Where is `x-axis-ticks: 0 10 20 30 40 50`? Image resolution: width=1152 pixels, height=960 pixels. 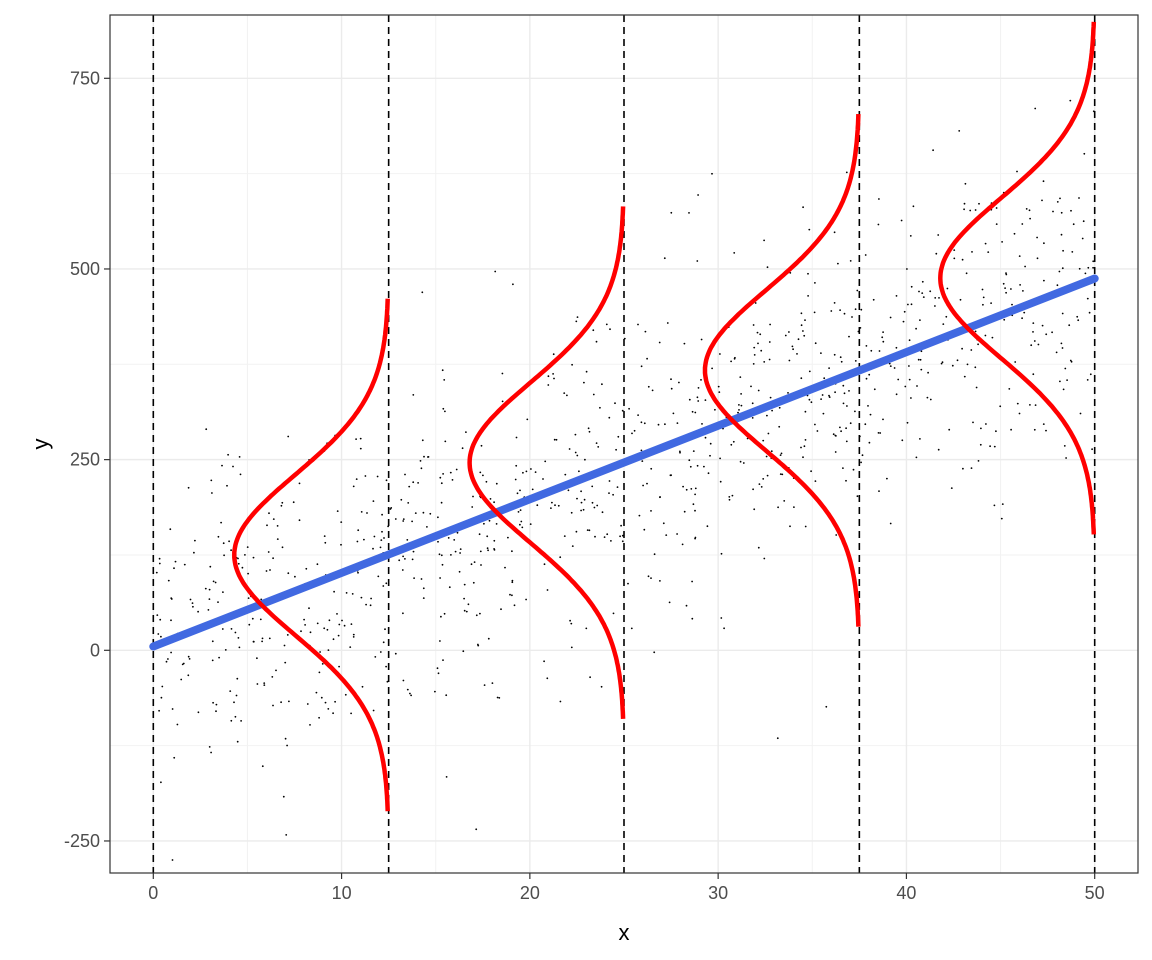 x-axis-ticks: 0 10 20 30 40 50 is located at coordinates (626, 888).